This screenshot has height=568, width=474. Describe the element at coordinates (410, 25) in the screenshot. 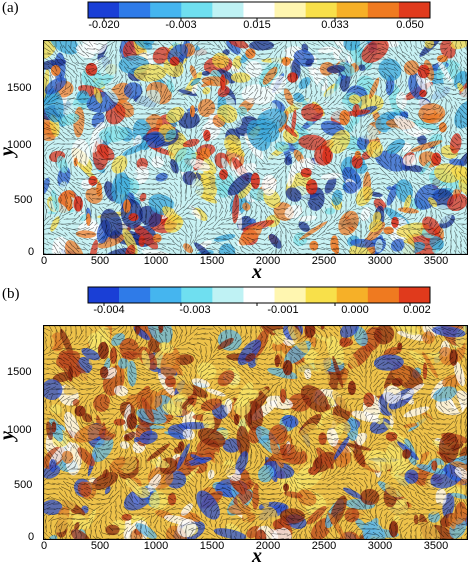

I see `colorbar-a-tick-4: 0.050` at that location.